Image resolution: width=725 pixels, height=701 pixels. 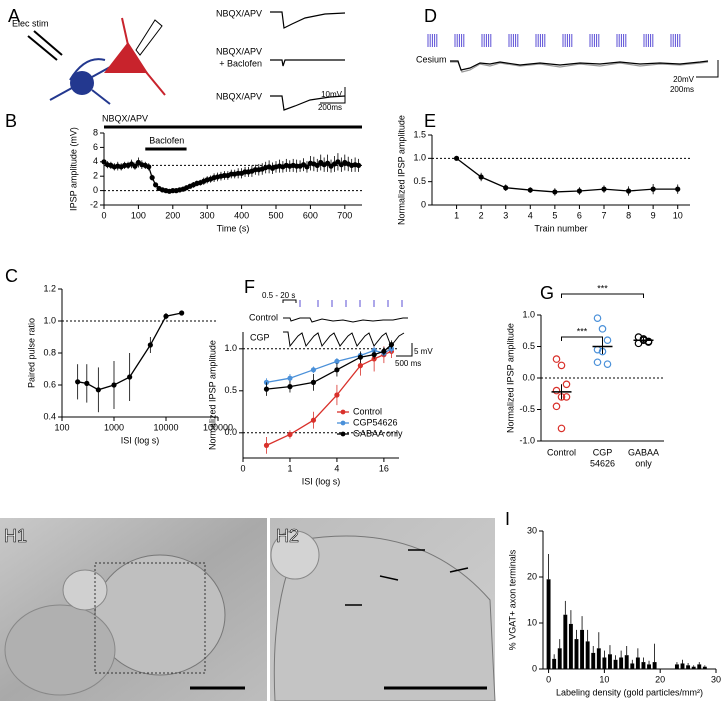 I want to click on scale-label: 5 mV, so click(x=423, y=351).